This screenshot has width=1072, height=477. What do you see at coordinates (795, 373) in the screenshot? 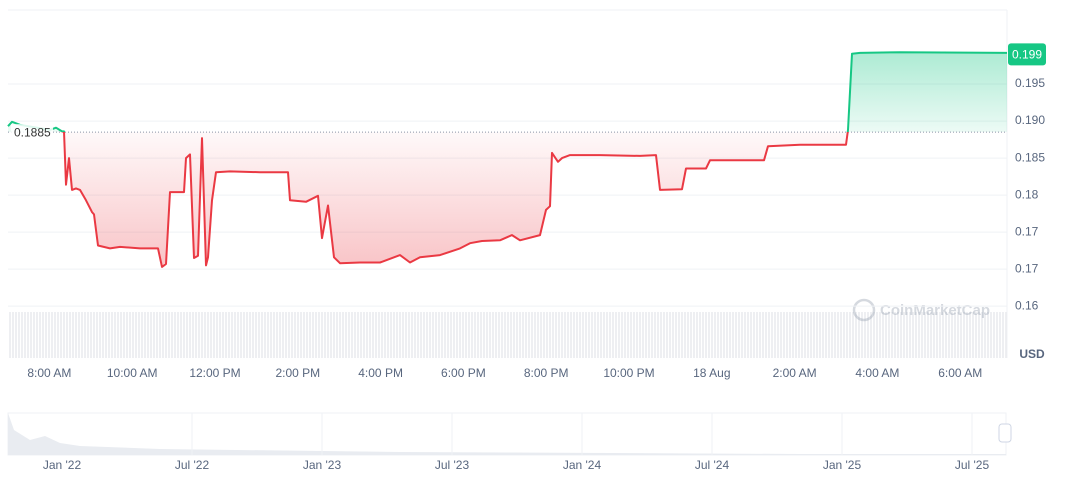
I see `x-tick-label: 2:00 AM` at bounding box center [795, 373].